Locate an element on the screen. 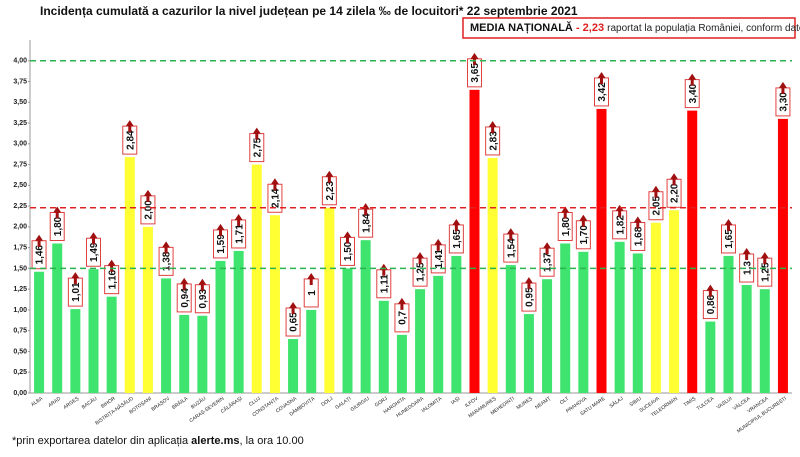  value-label: 1,46 is located at coordinates (40, 255).